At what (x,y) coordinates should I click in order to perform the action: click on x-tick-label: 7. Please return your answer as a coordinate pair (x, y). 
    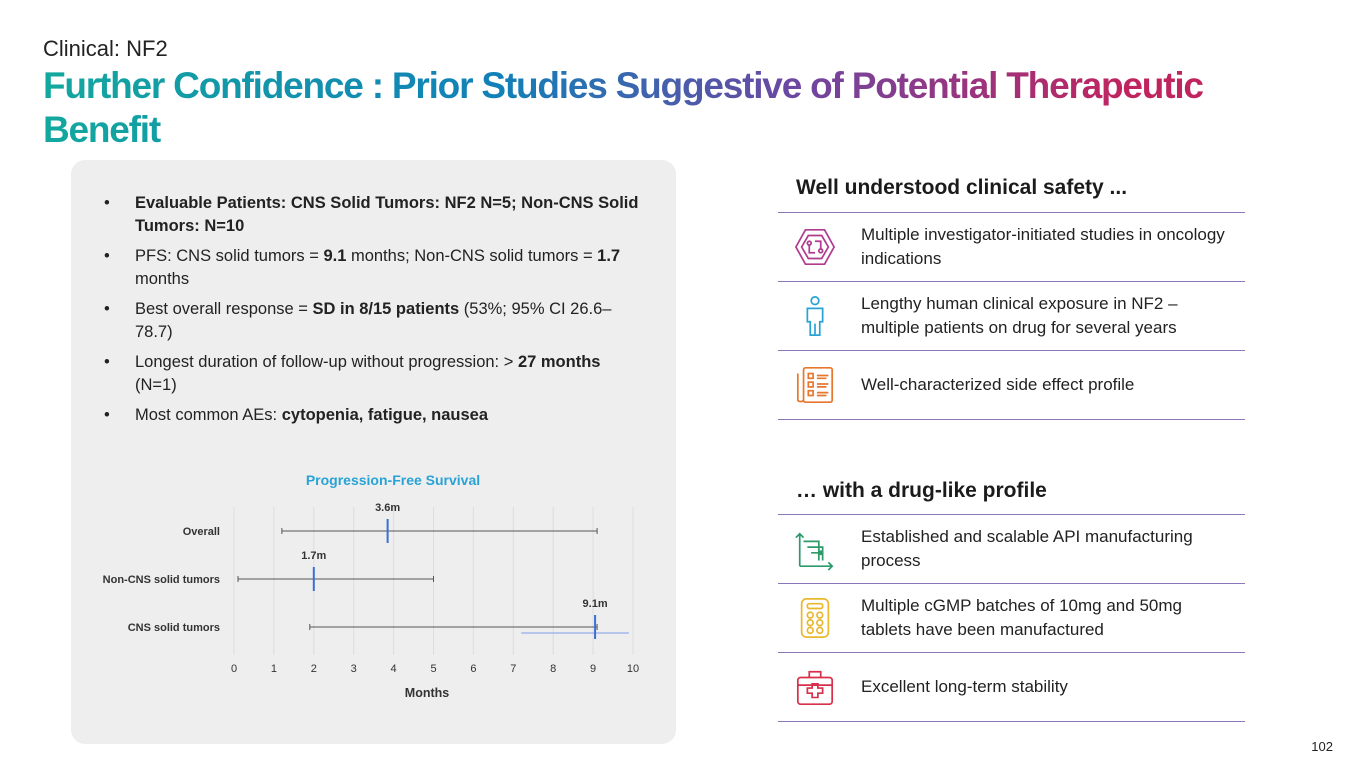
    Looking at the image, I should click on (513, 669).